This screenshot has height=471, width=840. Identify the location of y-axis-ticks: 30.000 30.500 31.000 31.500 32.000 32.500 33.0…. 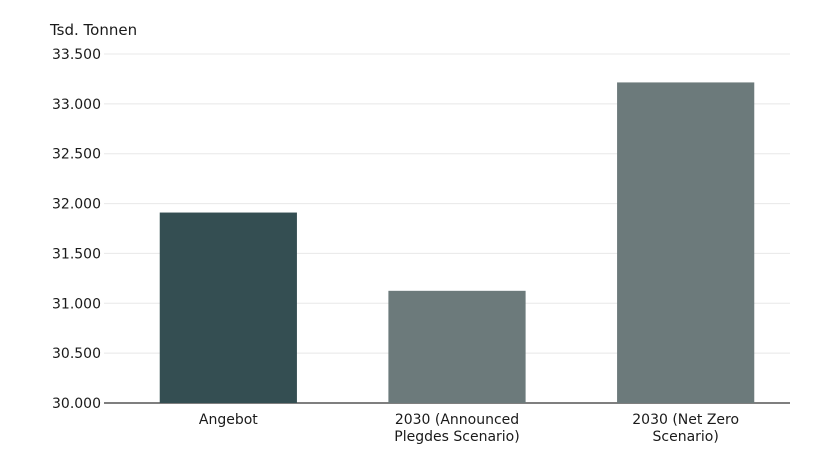
(76, 229).